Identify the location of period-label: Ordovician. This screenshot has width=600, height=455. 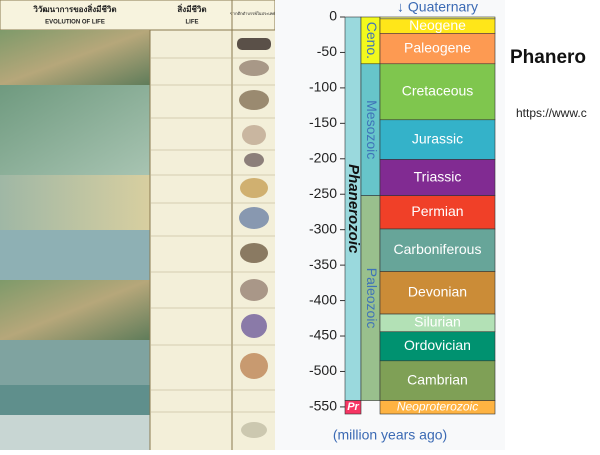
(437, 345).